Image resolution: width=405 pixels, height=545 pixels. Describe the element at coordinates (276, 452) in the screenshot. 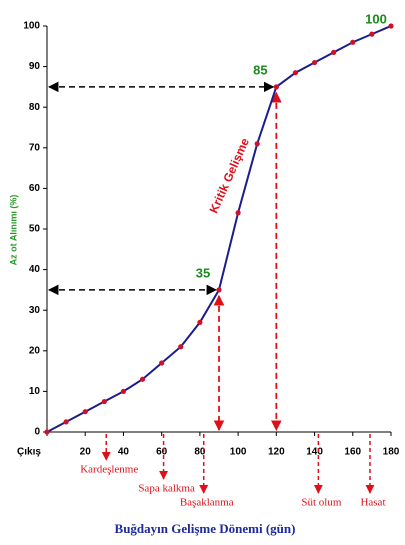

I see `x-tick-label: 120` at that location.